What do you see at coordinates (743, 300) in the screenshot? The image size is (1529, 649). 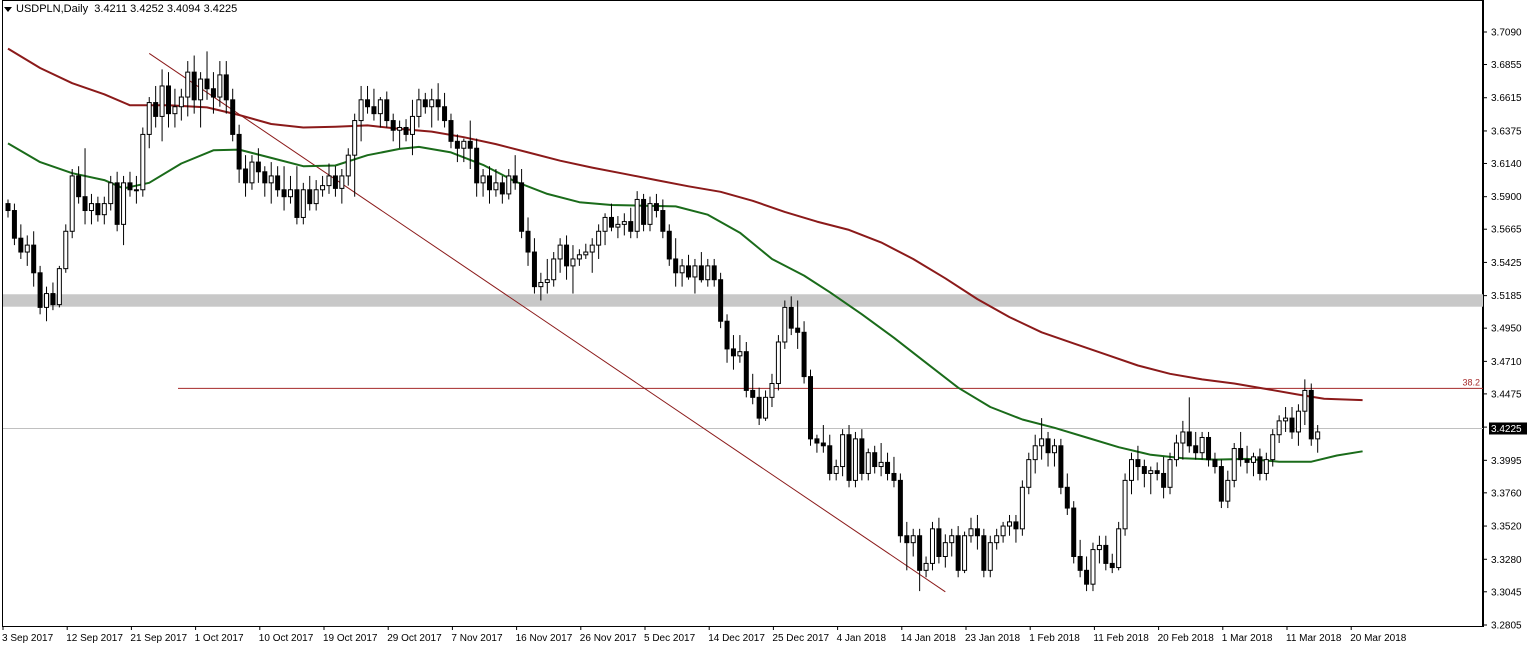 I see `support-zone` at bounding box center [743, 300].